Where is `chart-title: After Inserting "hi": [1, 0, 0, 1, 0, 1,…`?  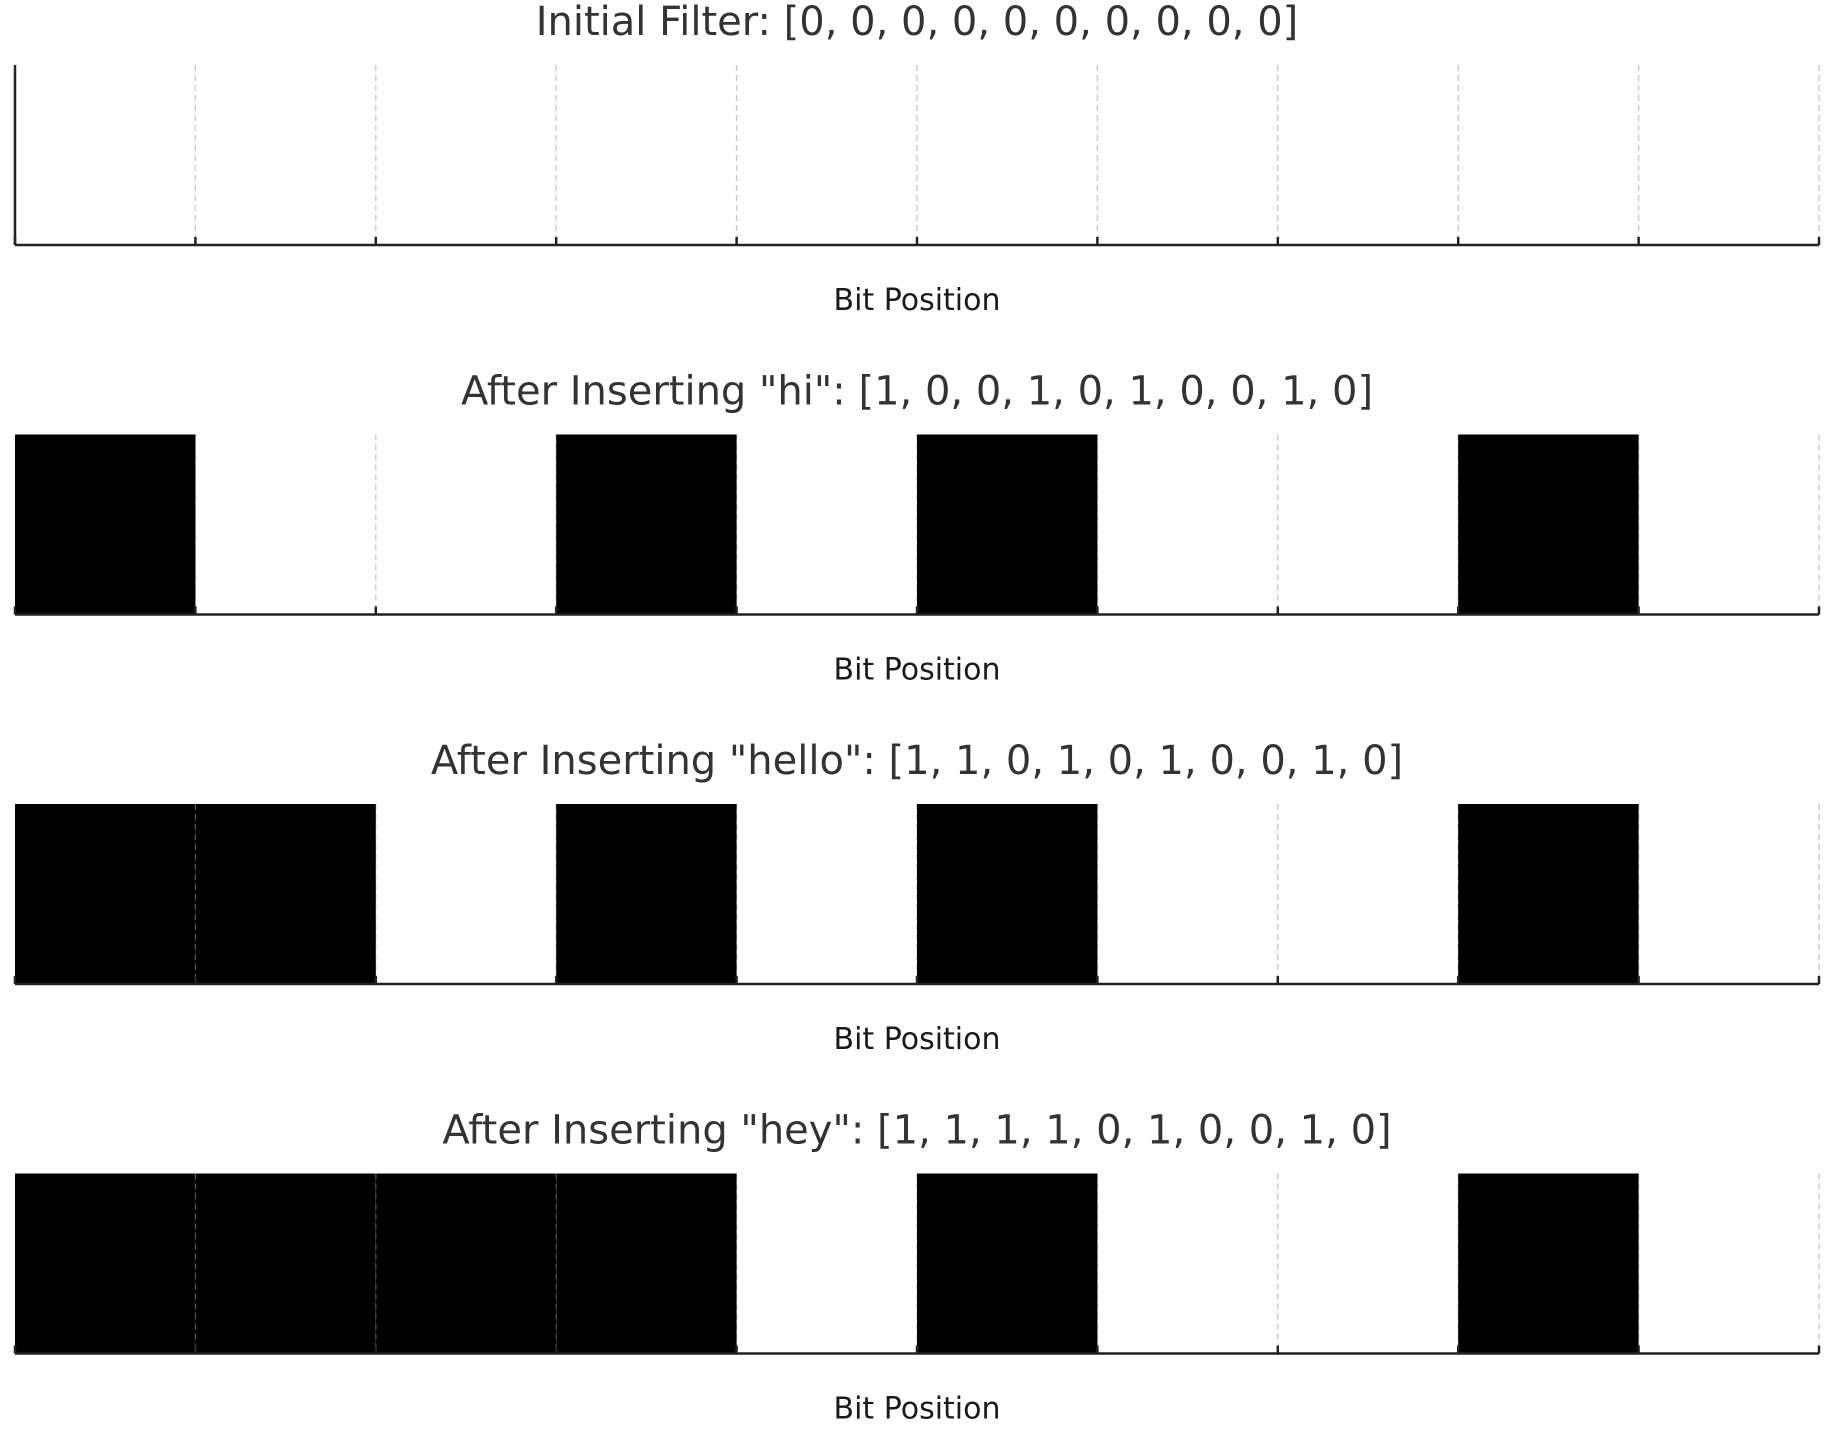
chart-title: After Inserting "hi": [1, 0, 0, 1, 0, 1,… is located at coordinates (917, 392).